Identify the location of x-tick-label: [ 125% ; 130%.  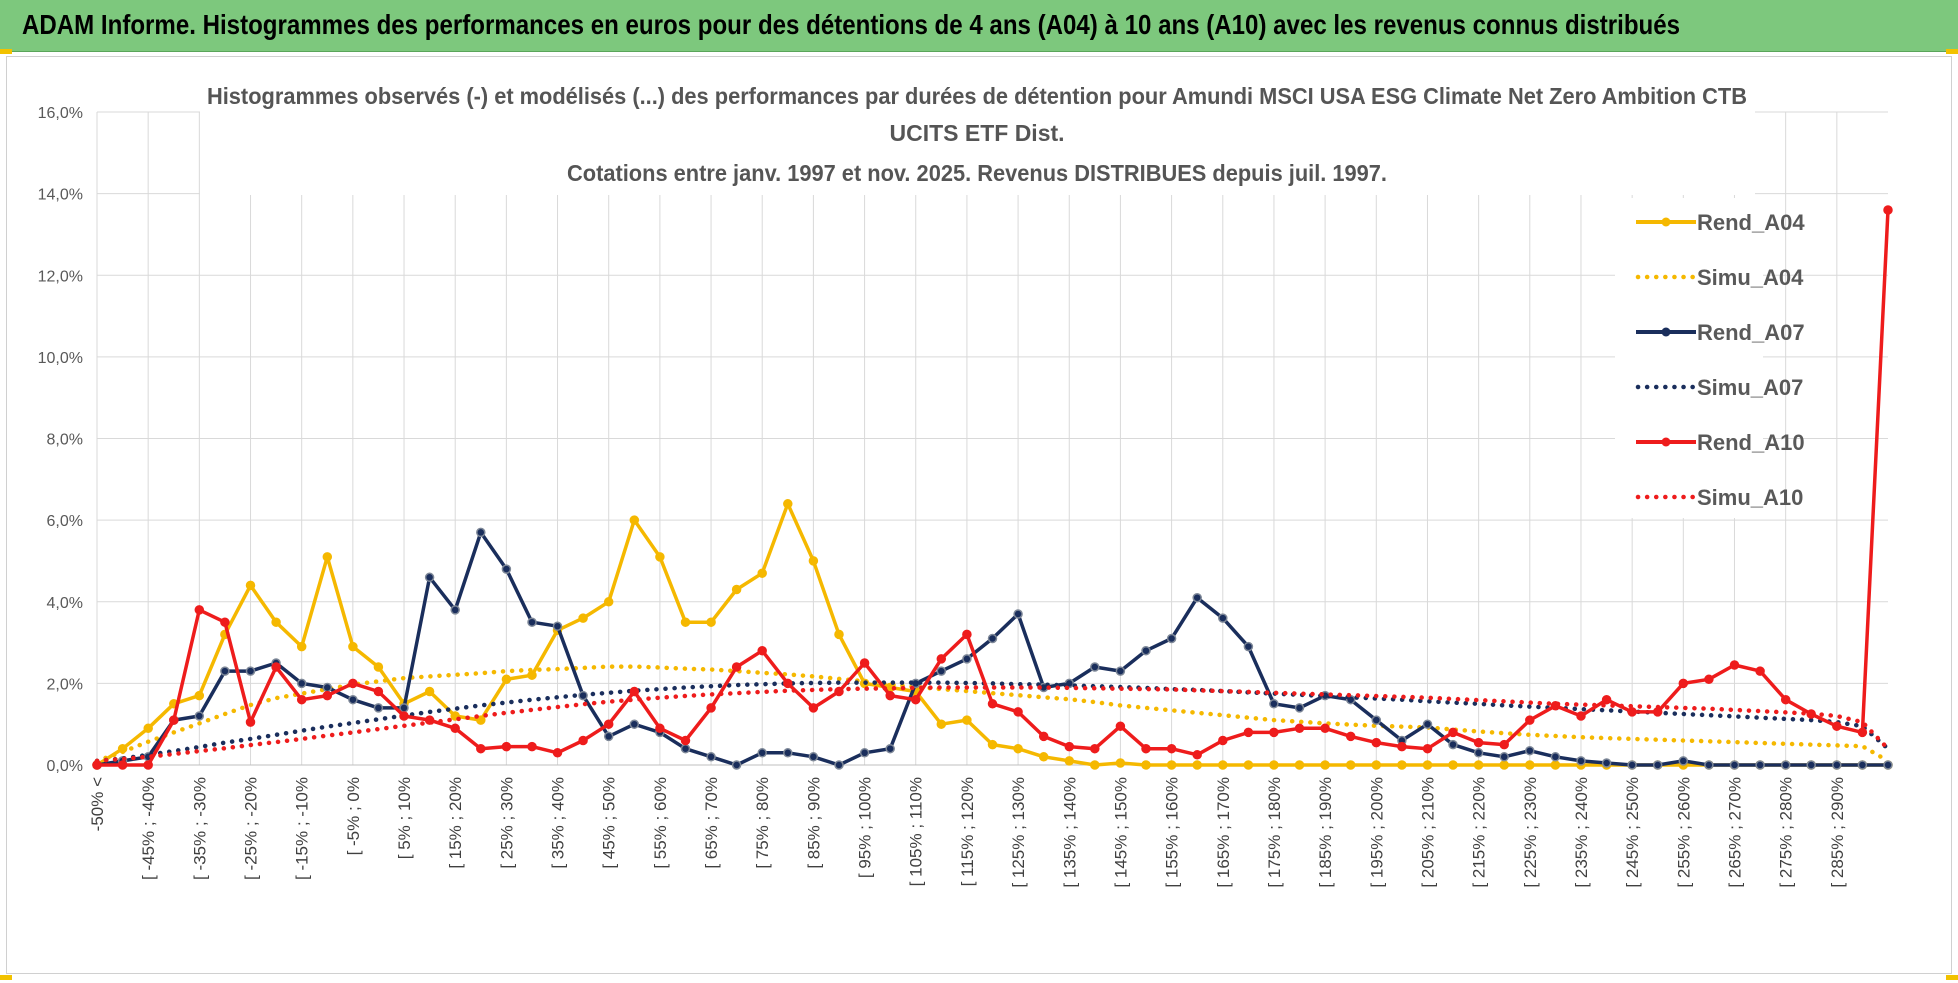
(1018, 832).